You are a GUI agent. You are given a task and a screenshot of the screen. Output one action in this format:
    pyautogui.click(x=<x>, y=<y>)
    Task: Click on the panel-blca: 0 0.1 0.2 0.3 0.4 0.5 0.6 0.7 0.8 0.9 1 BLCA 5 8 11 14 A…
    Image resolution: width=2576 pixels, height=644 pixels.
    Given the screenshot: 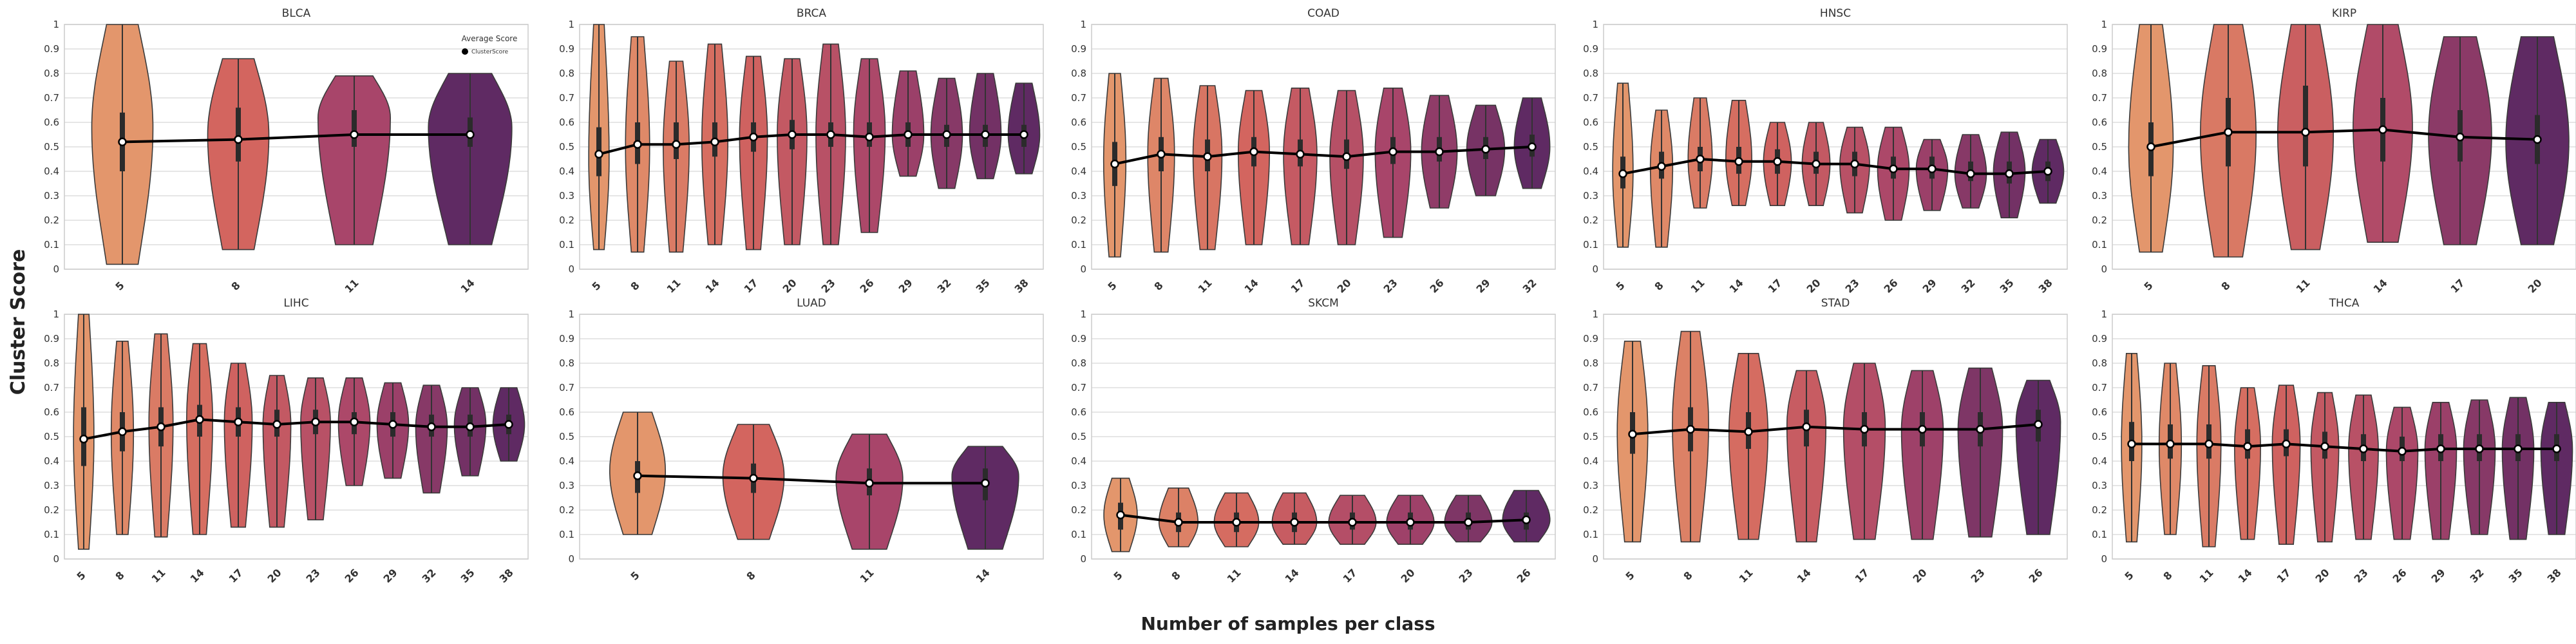 What is the action you would take?
    pyautogui.click(x=286, y=151)
    